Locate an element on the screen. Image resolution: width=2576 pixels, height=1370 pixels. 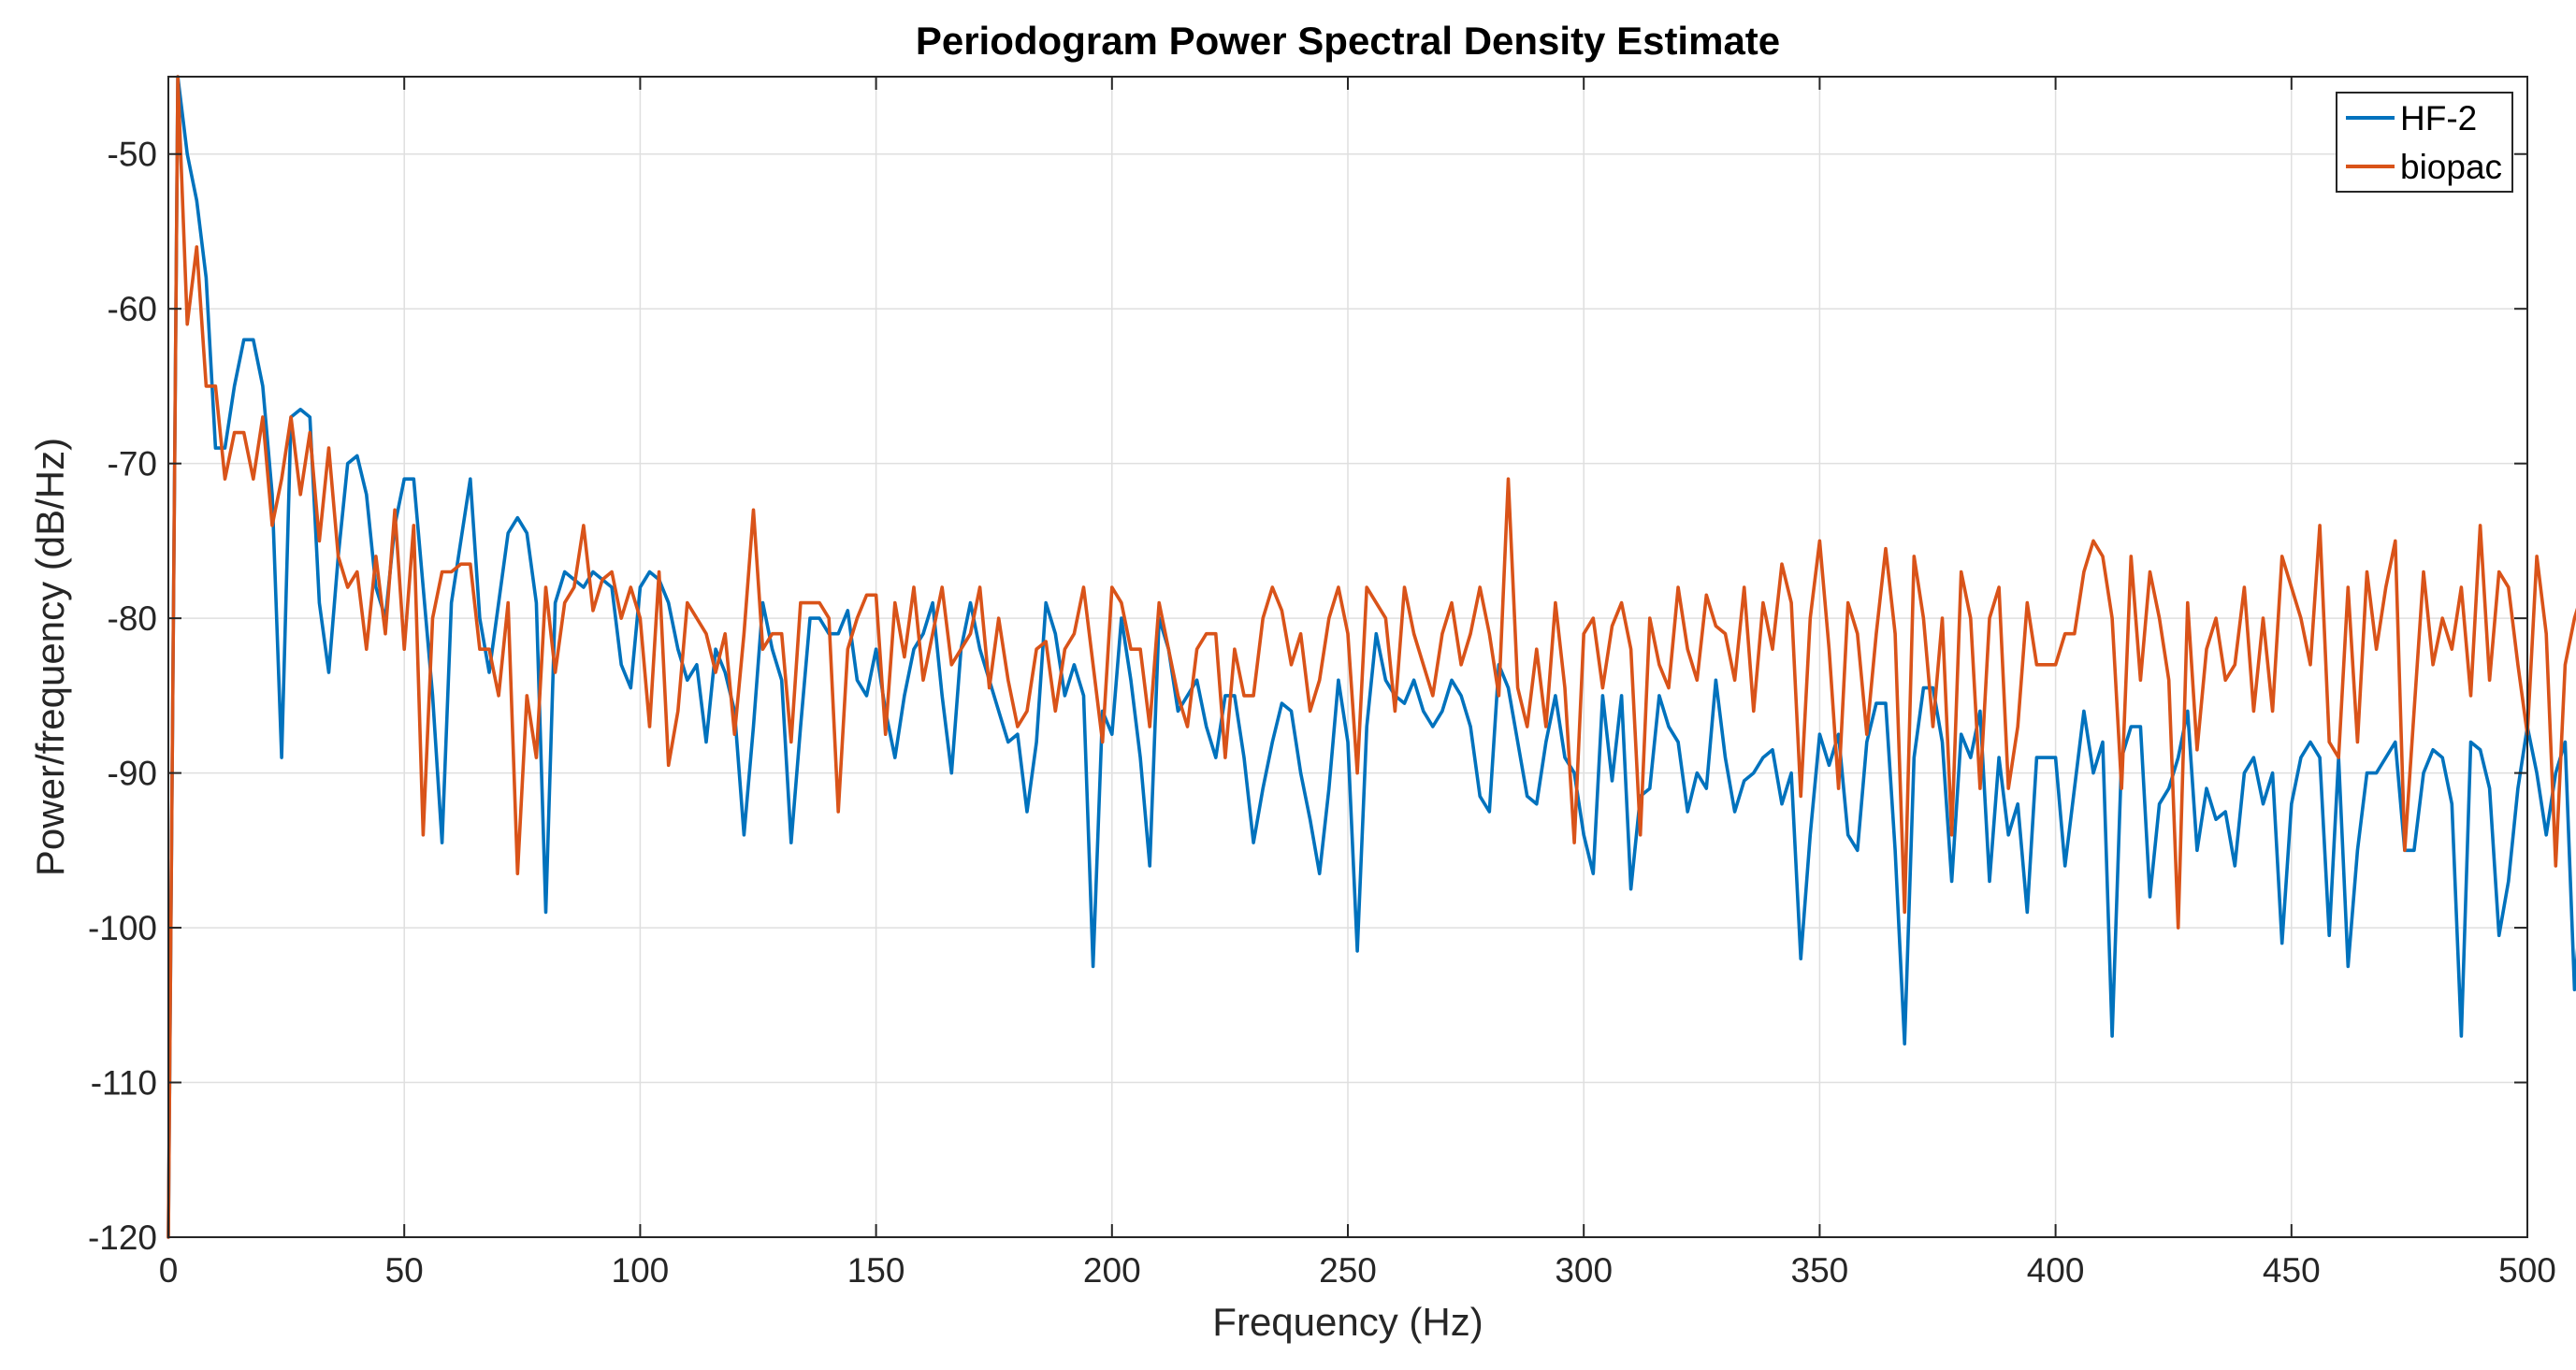
y-tick-label: -50 is located at coordinates (132, 155).